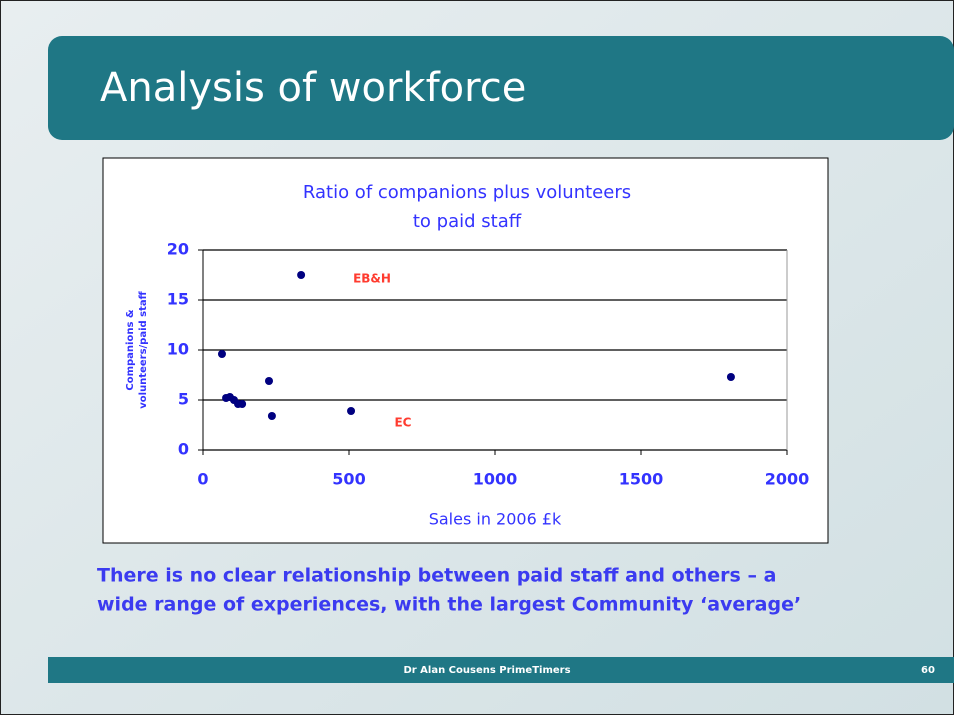  What do you see at coordinates (183, 449) in the screenshot?
I see `y-tick-label: 0` at bounding box center [183, 449].